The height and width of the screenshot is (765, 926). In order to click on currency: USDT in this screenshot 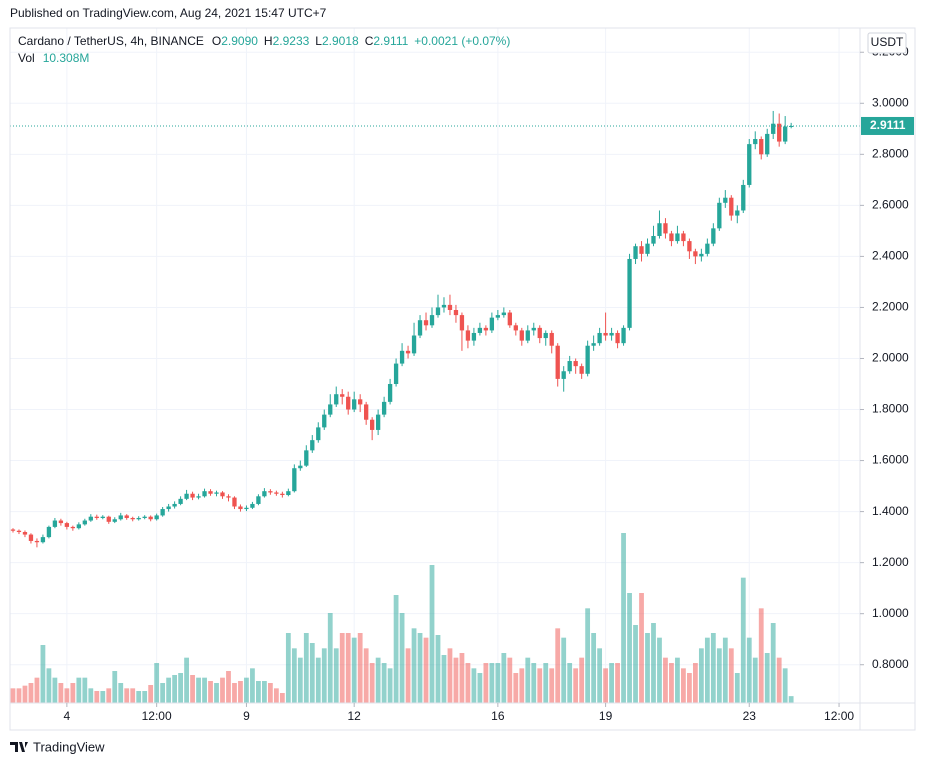, I will do `click(887, 42)`.